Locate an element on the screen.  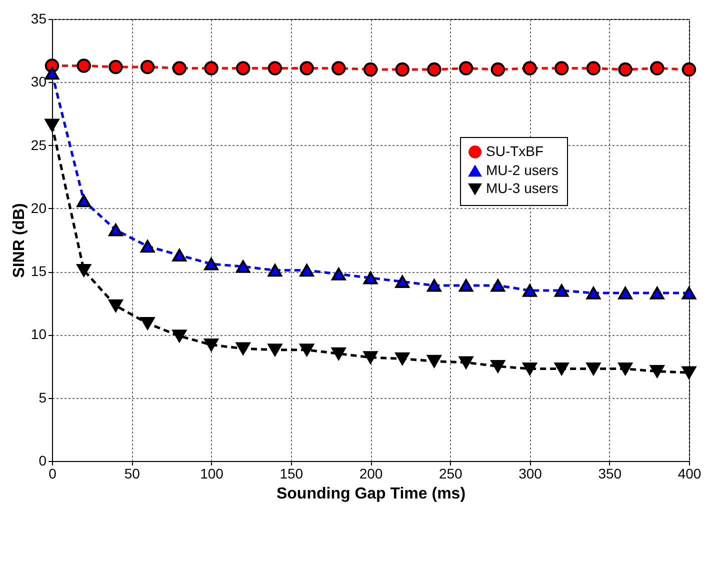
y-tick-label: 25 is located at coordinates (38, 144).